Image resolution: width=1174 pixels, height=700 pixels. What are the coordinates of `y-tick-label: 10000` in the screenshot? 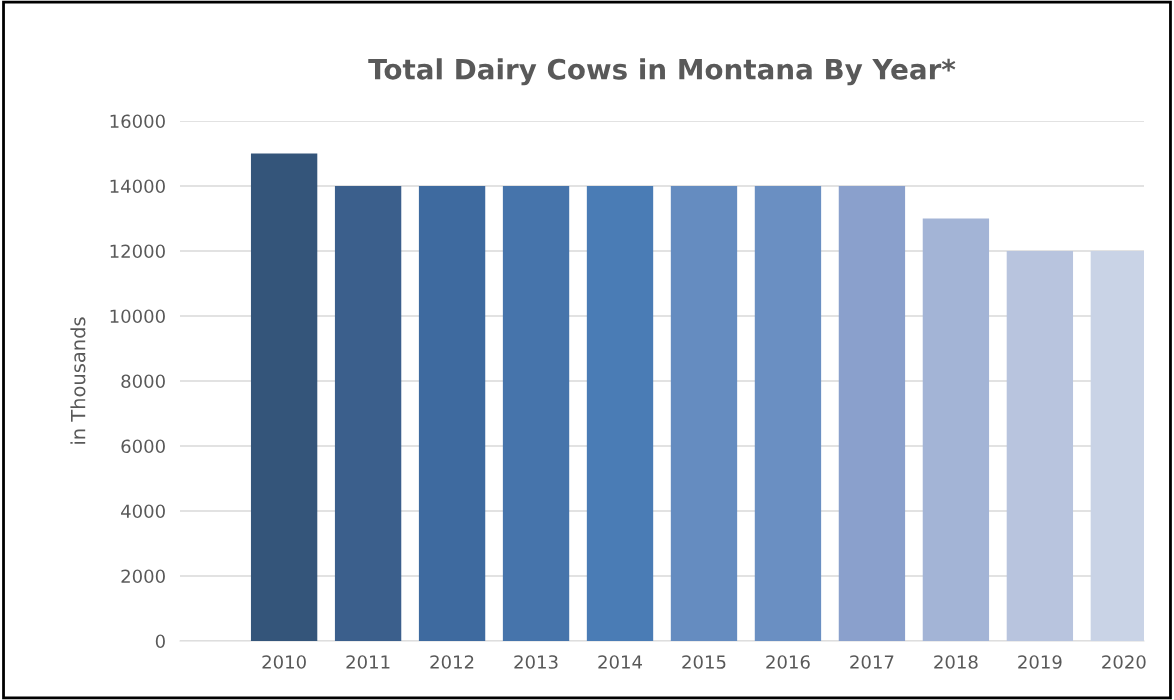 It's located at (137, 316).